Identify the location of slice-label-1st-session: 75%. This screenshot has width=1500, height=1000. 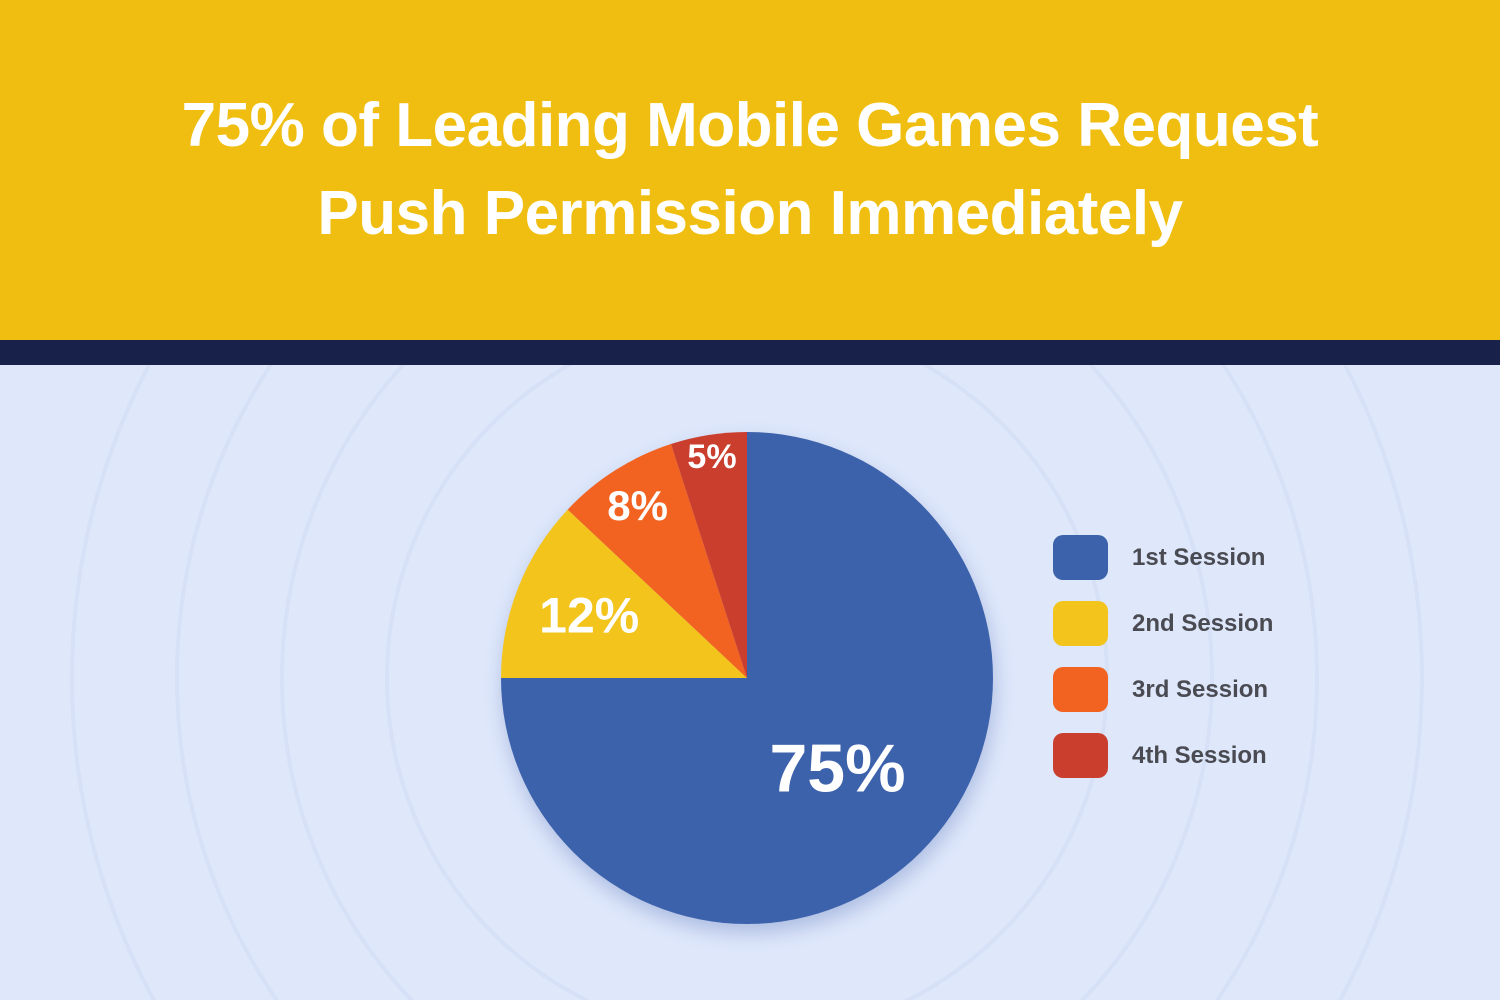
(837, 769).